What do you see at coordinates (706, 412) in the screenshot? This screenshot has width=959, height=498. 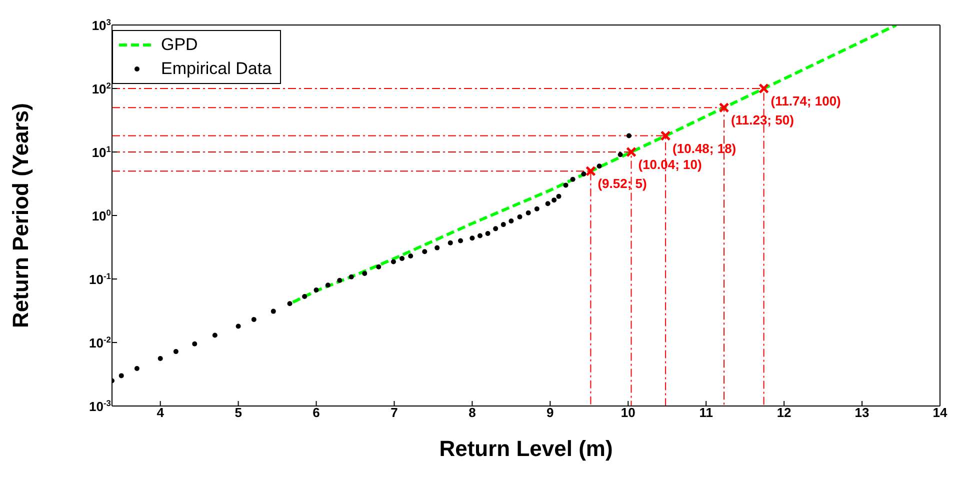 I see `x-tick-label: 11` at bounding box center [706, 412].